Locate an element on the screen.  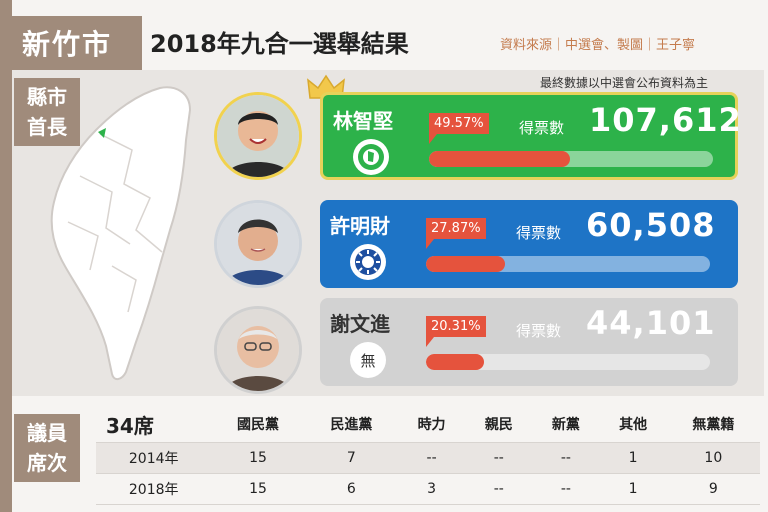
mayor-label-line2: 首長 is located at coordinates (47, 127).